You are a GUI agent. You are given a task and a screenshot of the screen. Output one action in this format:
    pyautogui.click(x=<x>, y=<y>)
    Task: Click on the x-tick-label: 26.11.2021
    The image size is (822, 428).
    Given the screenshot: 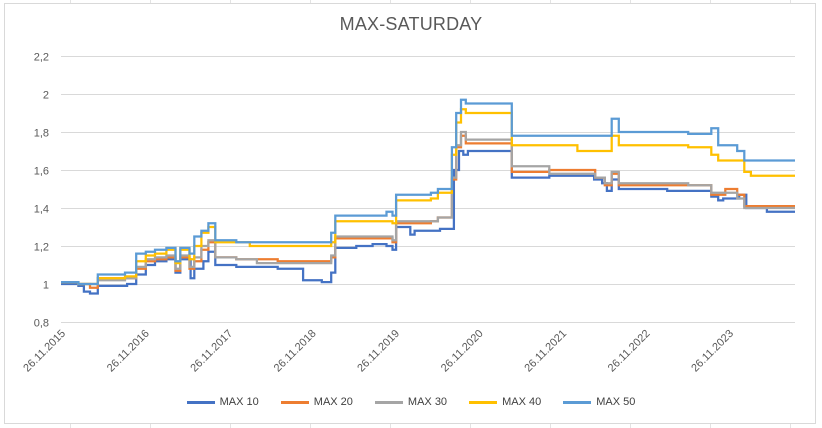 What is the action you would take?
    pyautogui.click(x=545, y=351)
    